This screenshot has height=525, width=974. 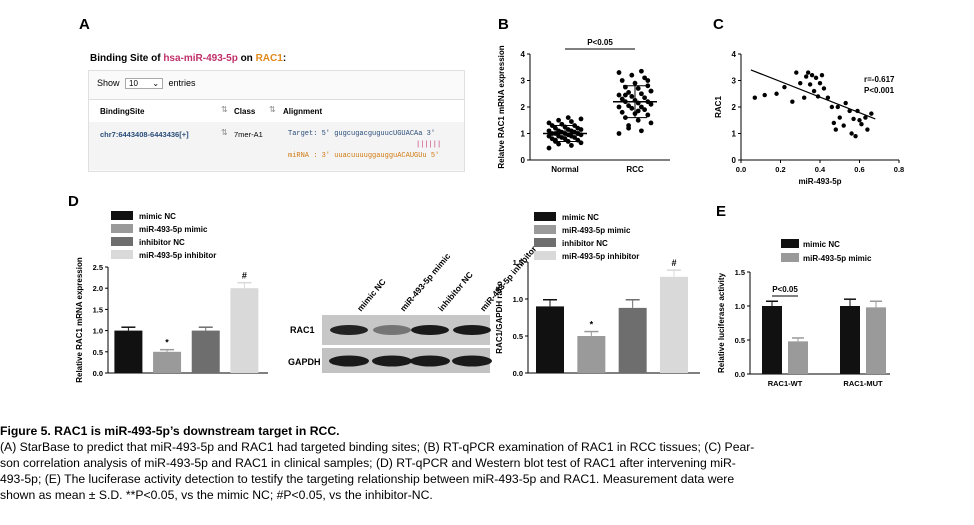 What do you see at coordinates (879, 79) in the screenshot?
I see `correlation-r: r=-0.617` at bounding box center [879, 79].